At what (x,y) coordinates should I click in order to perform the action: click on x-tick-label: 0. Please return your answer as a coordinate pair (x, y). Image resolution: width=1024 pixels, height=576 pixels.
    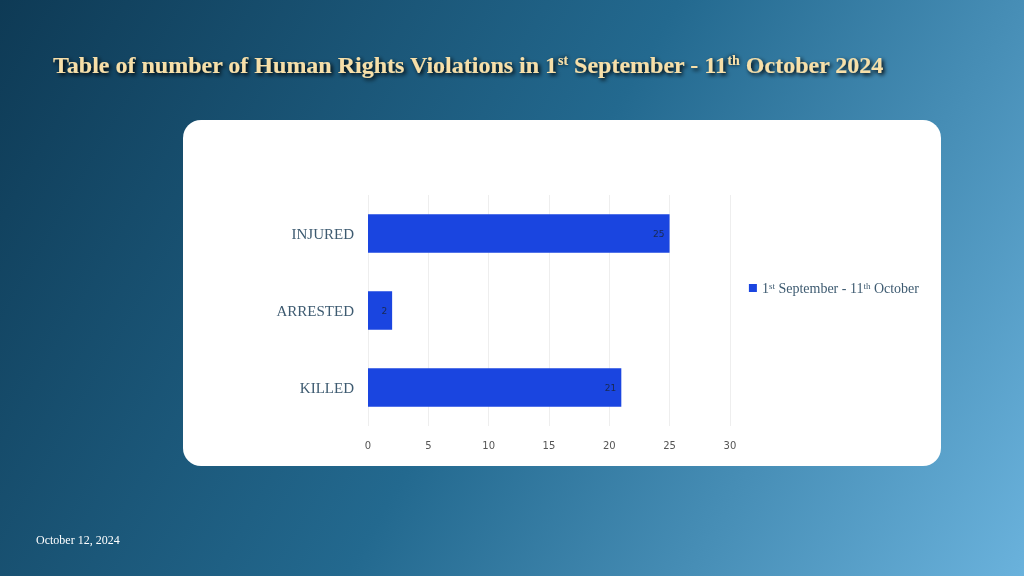
    Looking at the image, I should click on (368, 445).